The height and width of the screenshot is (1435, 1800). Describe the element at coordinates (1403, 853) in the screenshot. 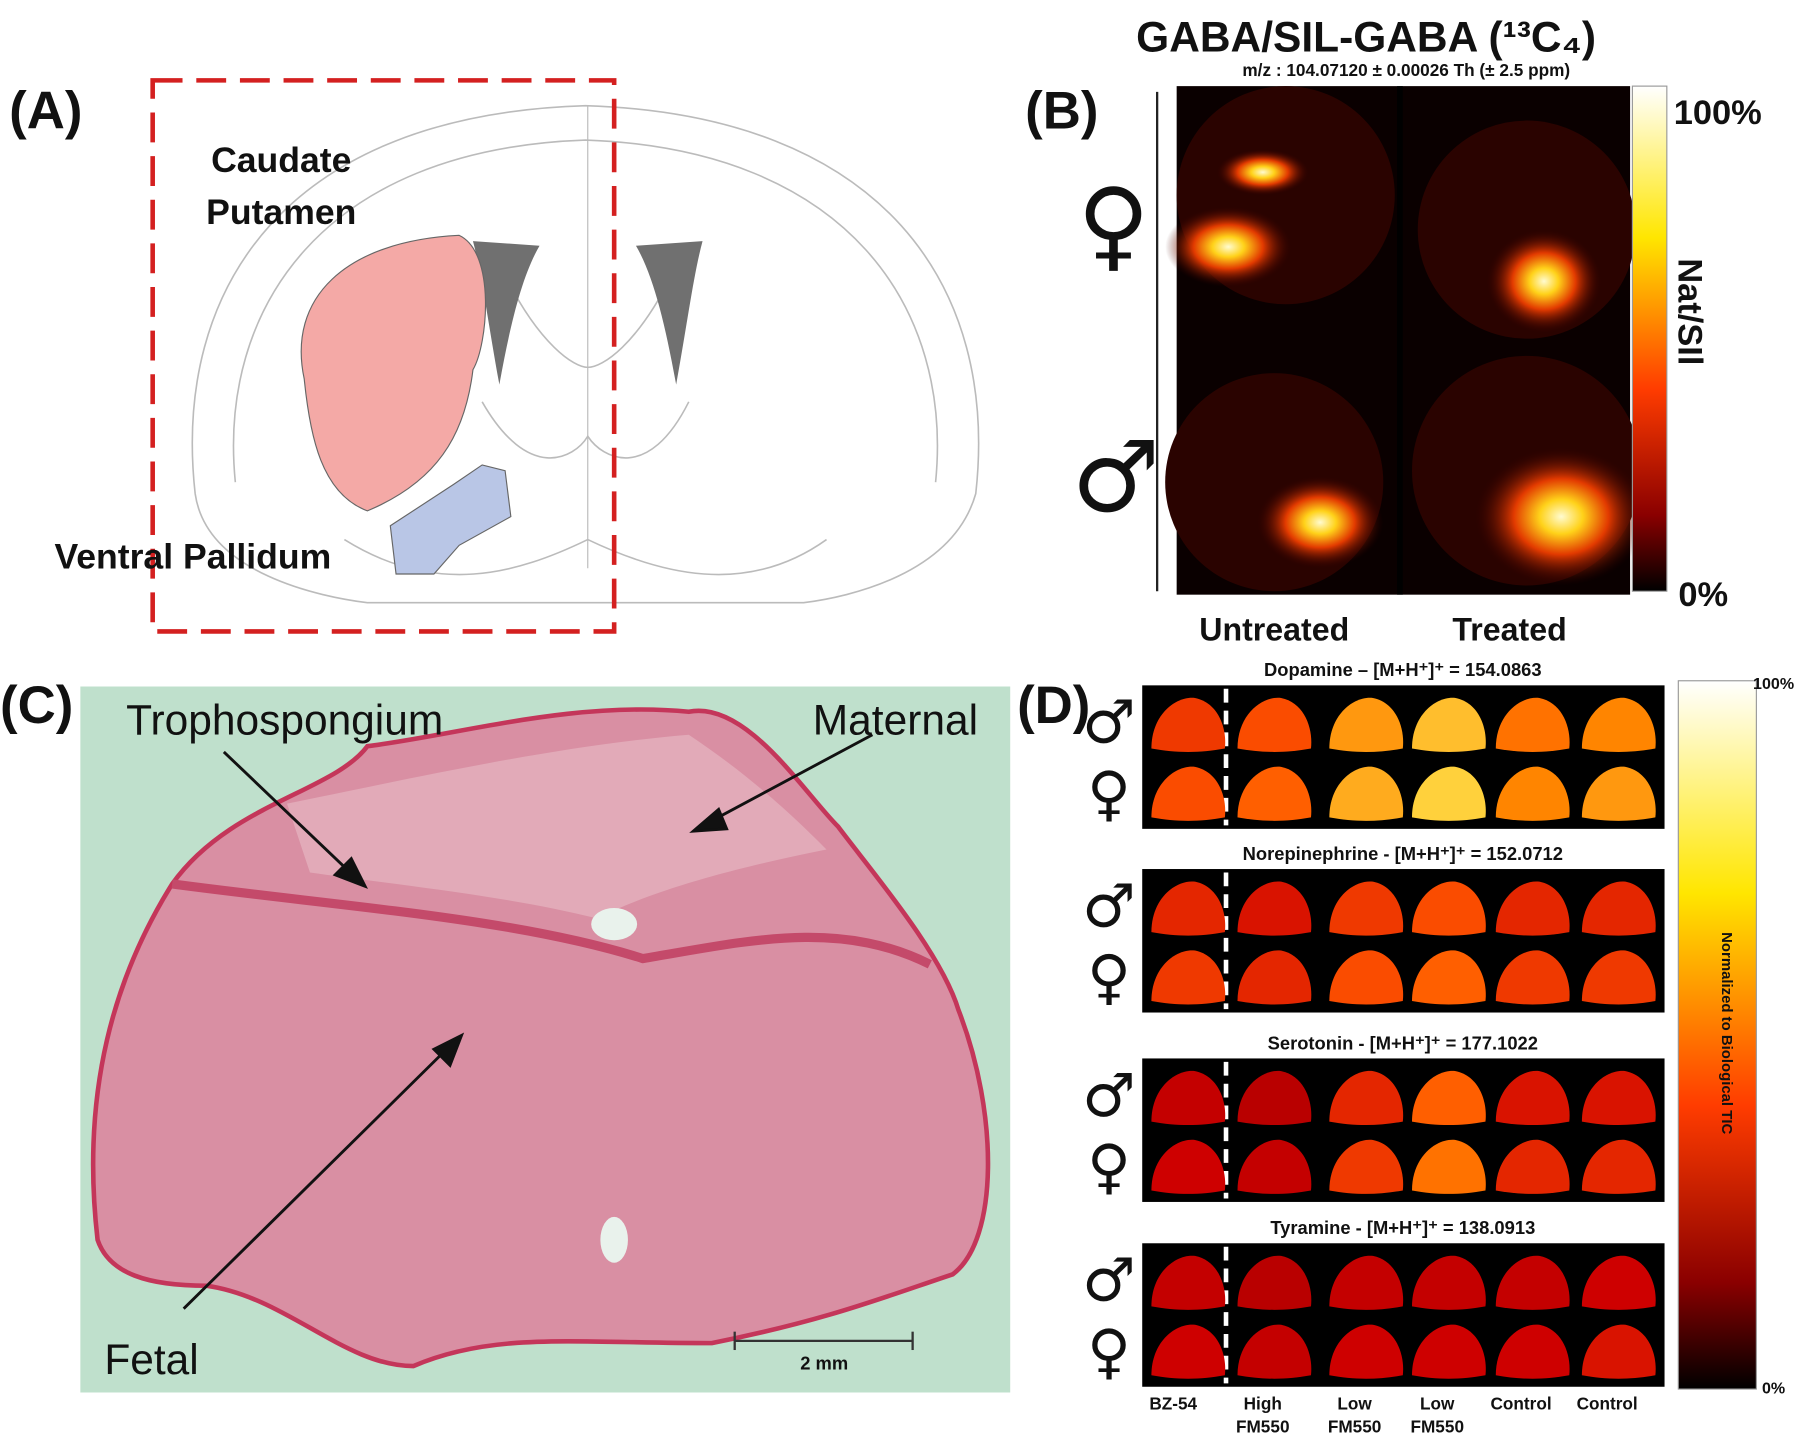

I see `block-title: Norepinephrine - [M+H⁺]⁺ = 152.0712` at that location.